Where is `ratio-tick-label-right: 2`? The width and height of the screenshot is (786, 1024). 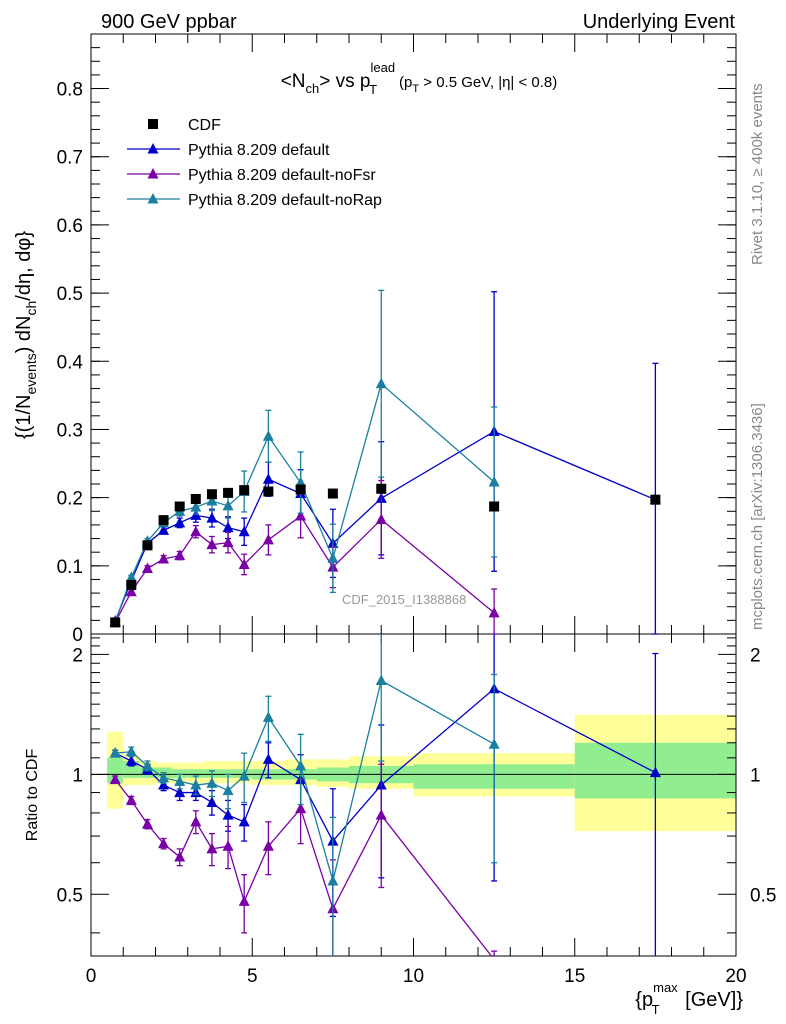 ratio-tick-label-right: 2 is located at coordinates (755, 655).